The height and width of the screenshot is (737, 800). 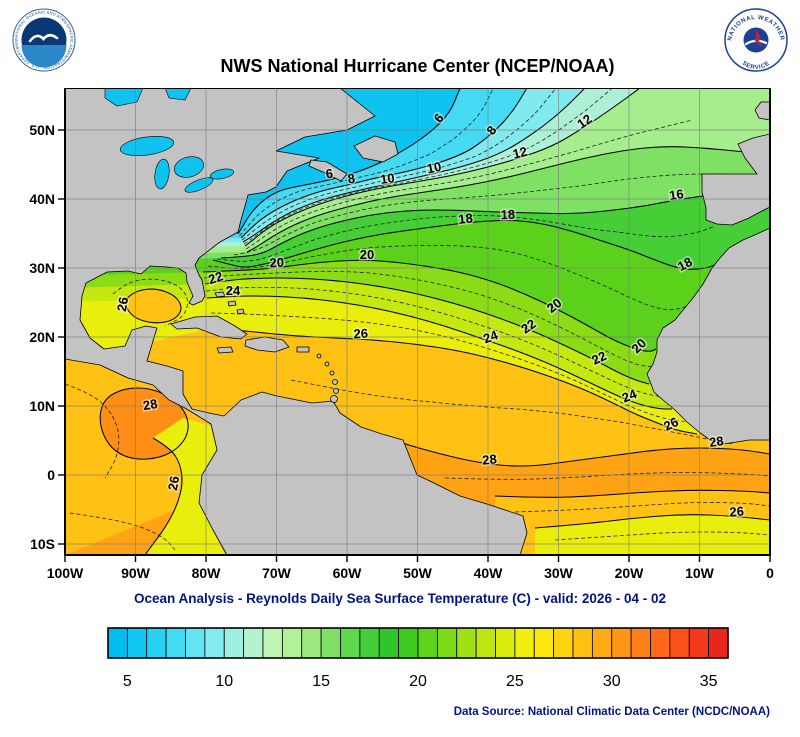 What do you see at coordinates (418, 573) in the screenshot?
I see `lon-tick-label: 50W` at bounding box center [418, 573].